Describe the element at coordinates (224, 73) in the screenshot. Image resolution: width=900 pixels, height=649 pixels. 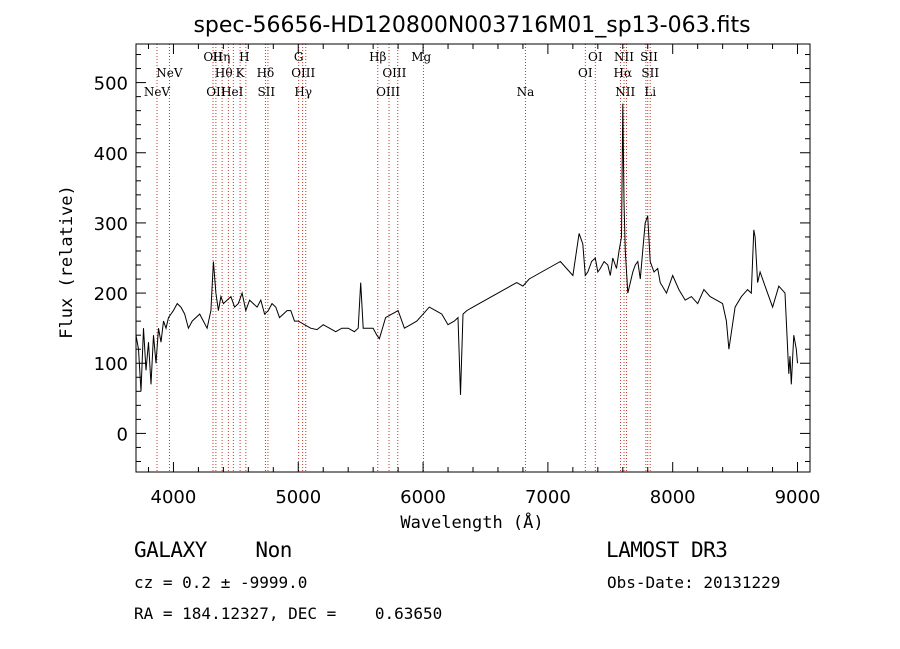
I see `emission-line-label: Hθ` at that location.